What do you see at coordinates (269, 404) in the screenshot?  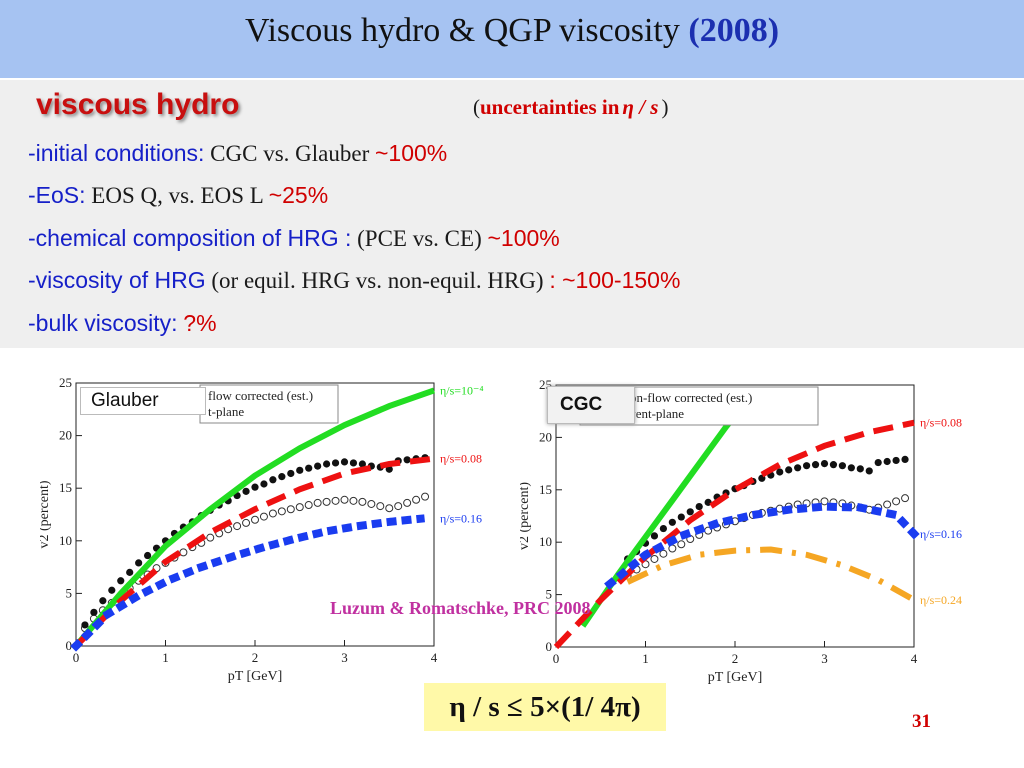 I see `legend-box` at bounding box center [269, 404].